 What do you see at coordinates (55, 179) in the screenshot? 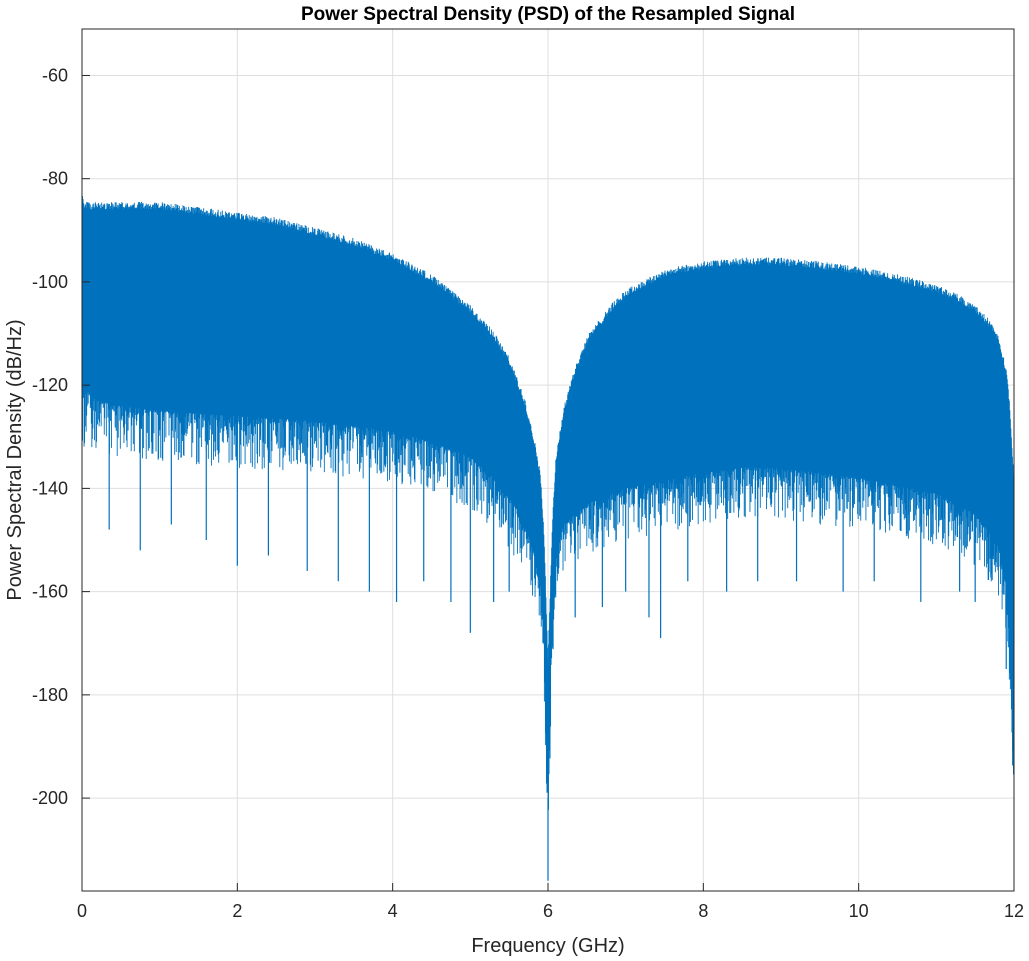
I see `y-tick-label: -80` at bounding box center [55, 179].